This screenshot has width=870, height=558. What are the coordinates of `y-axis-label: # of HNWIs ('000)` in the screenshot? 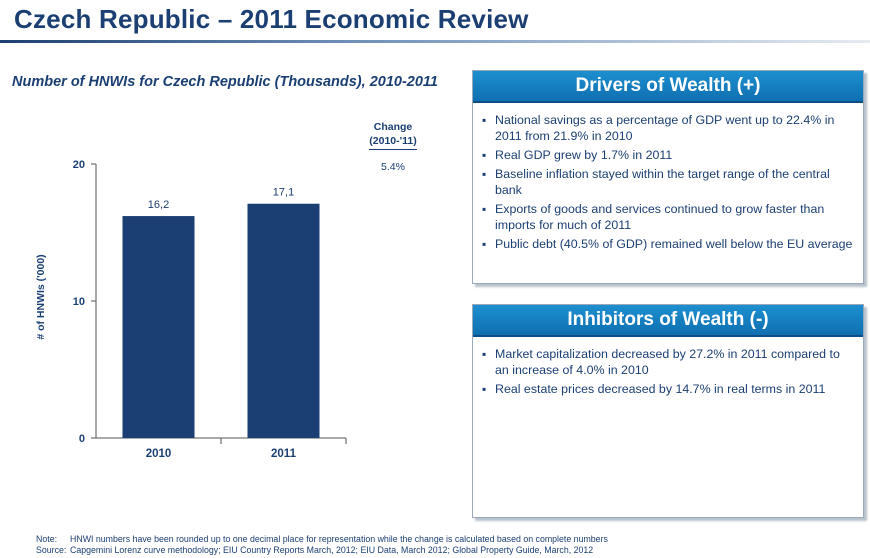 It's located at (41, 297).